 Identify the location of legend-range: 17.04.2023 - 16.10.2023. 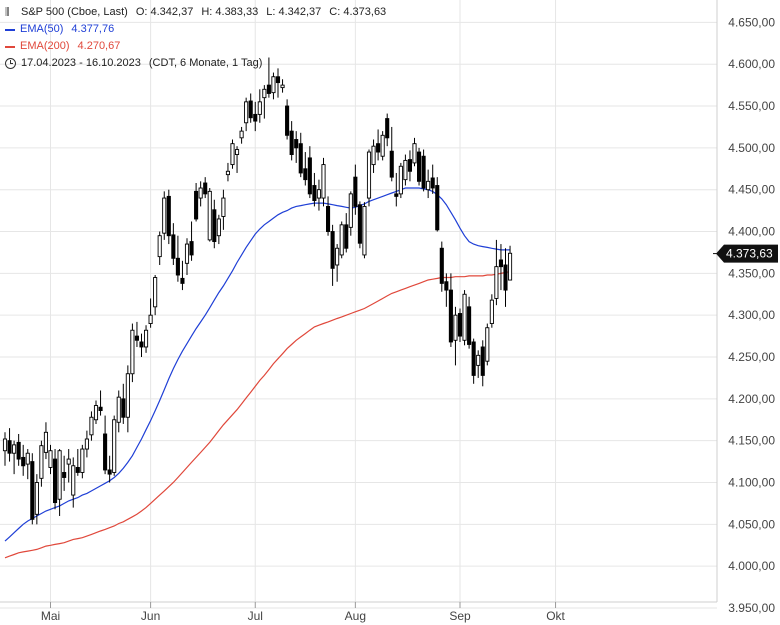
(81, 63).